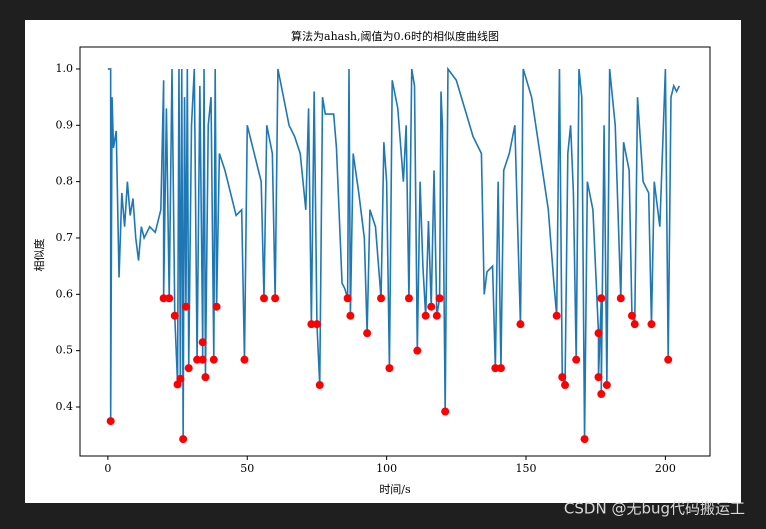  Describe the element at coordinates (65, 406) in the screenshot. I see `y-tick-label: 0.4` at that location.